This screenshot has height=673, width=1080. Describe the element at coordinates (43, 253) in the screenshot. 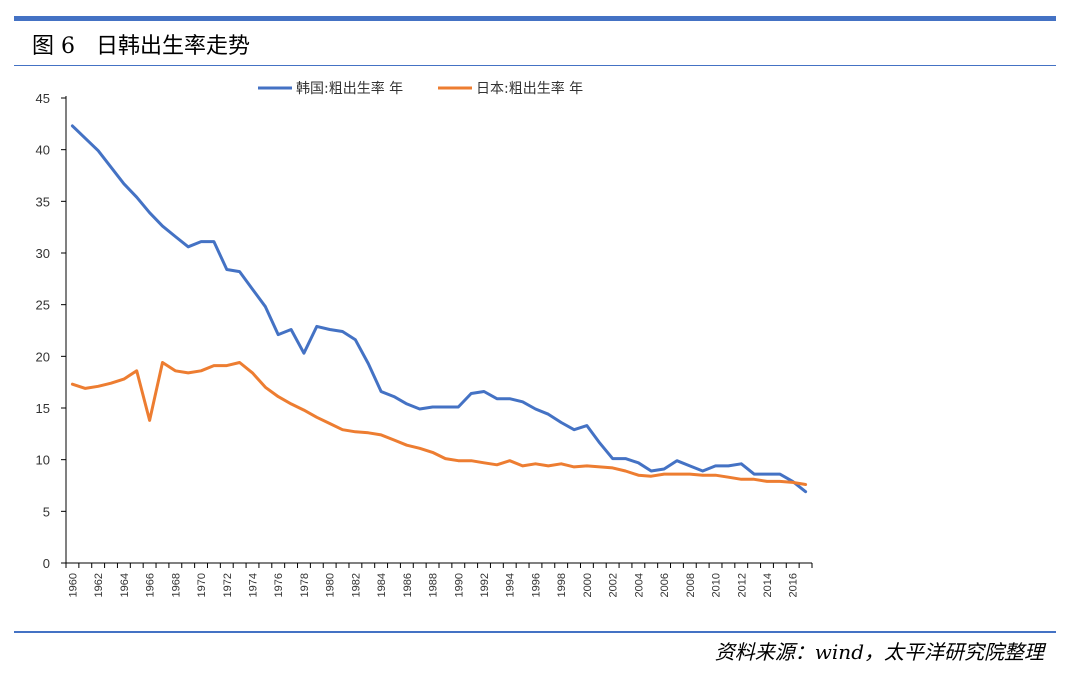

I see `y-tick-label: 30` at that location.